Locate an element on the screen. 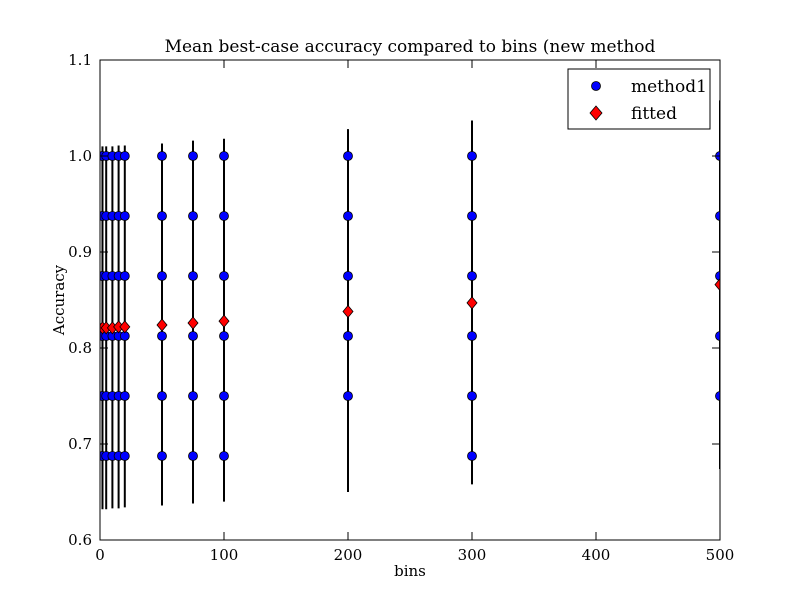  legend-label-fitted: fitted is located at coordinates (654, 114).